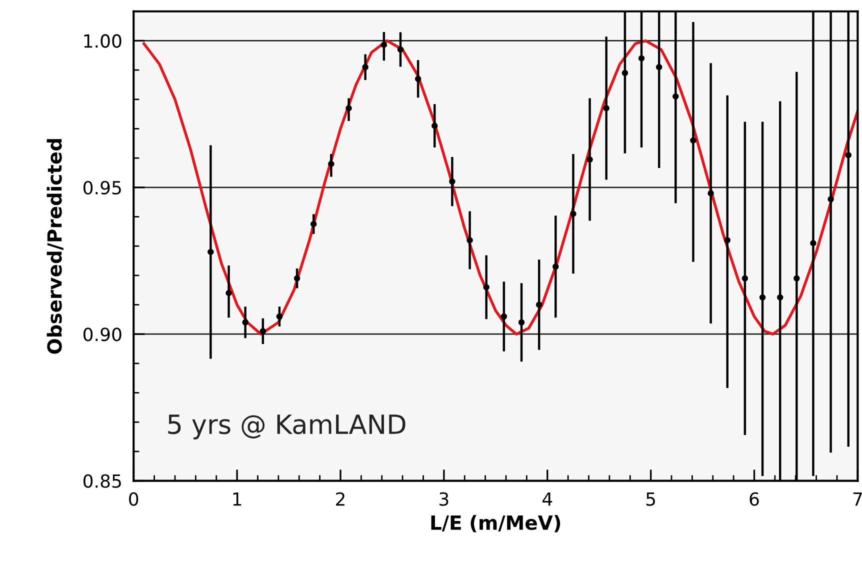 The width and height of the screenshot is (862, 569). Describe the element at coordinates (133, 499) in the screenshot. I see `x-tick-label: 0` at that location.